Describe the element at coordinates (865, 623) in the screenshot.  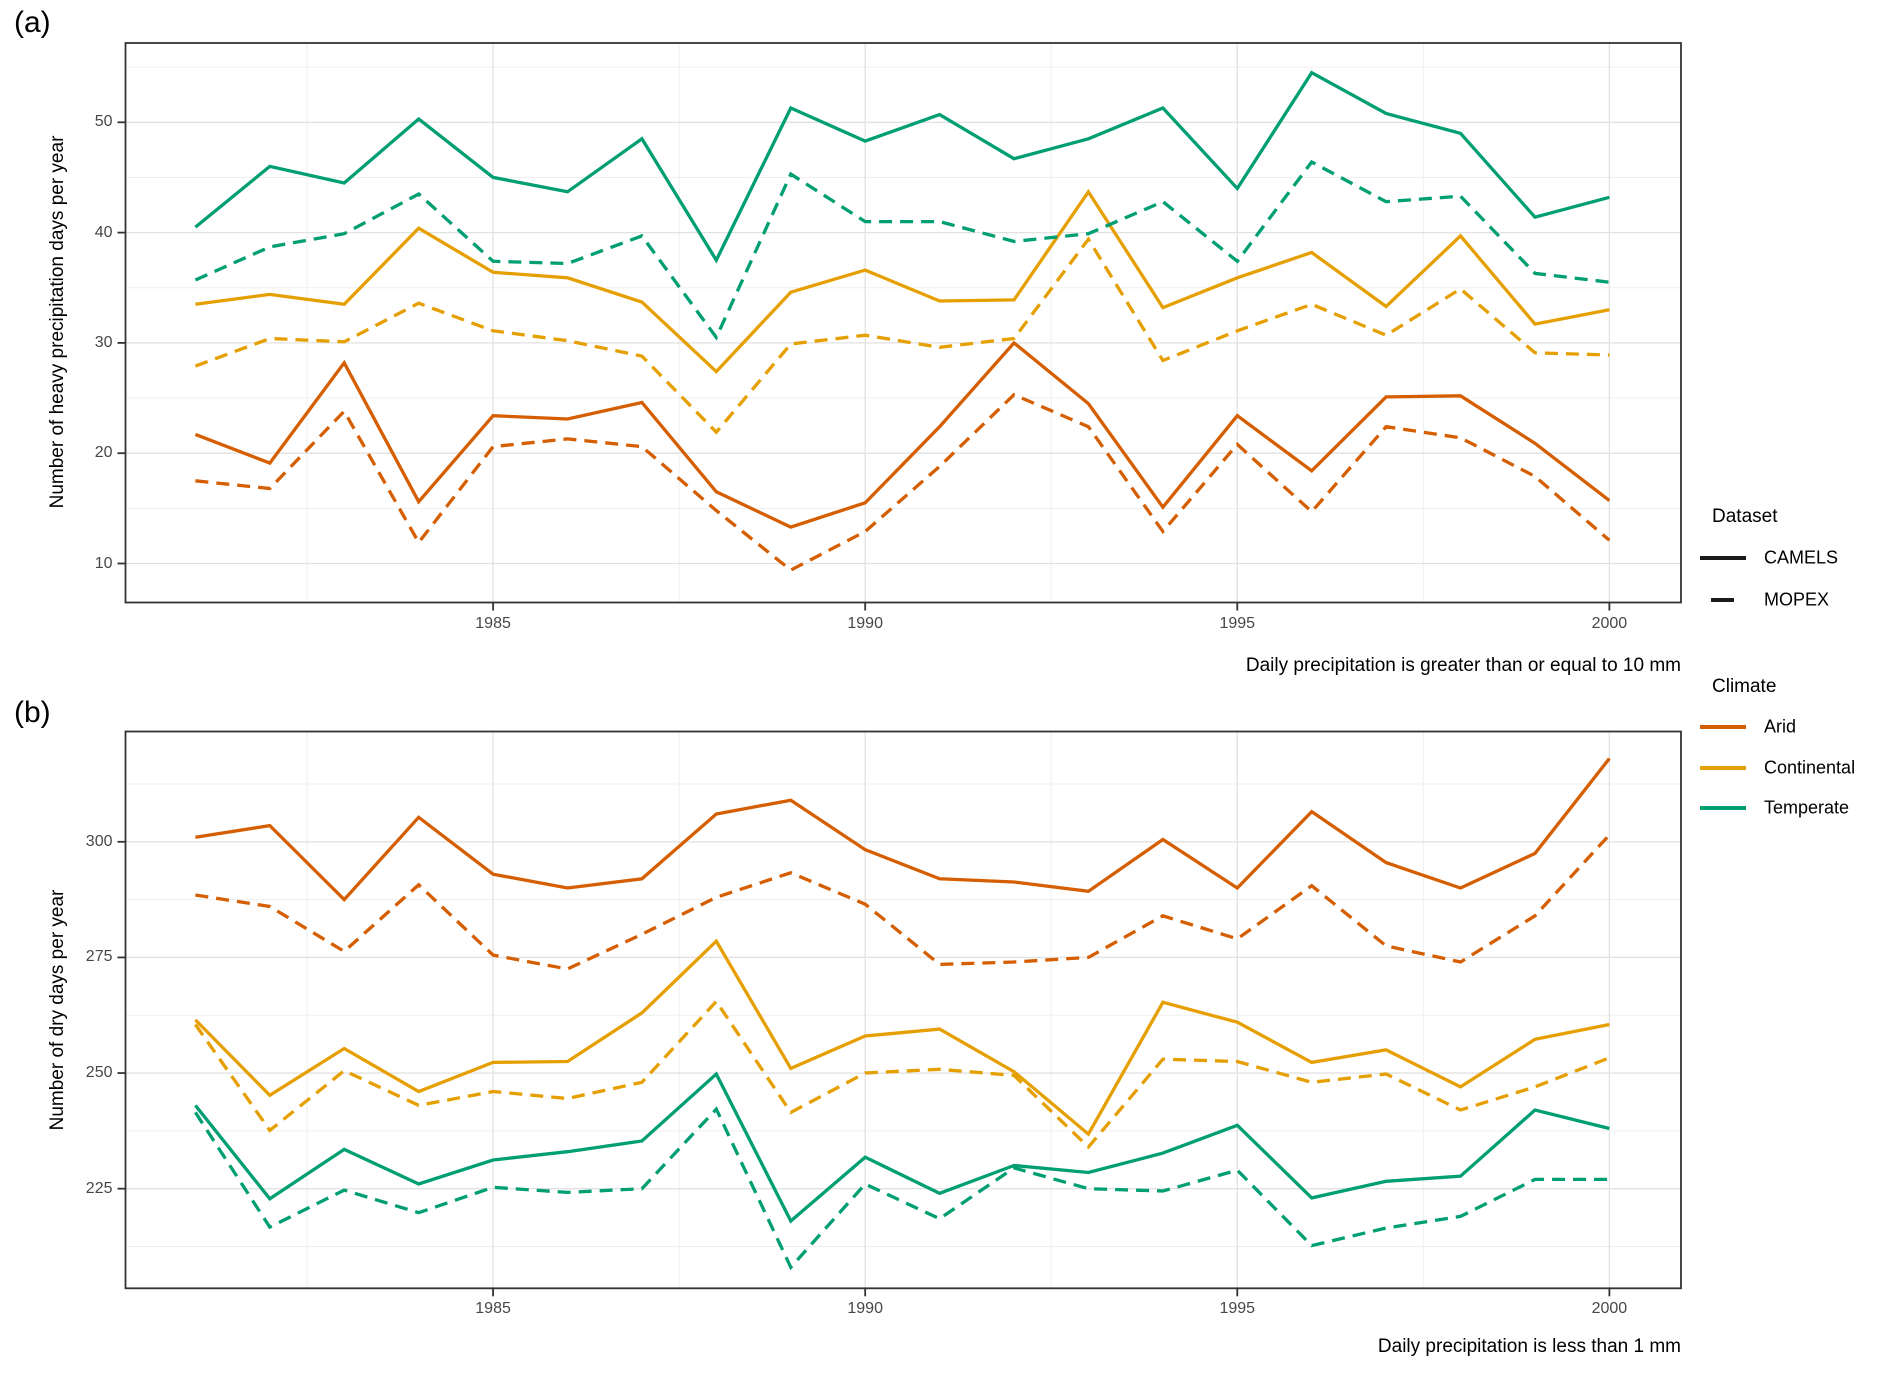
I see `x-tick-label-panel-a: 1990` at that location.